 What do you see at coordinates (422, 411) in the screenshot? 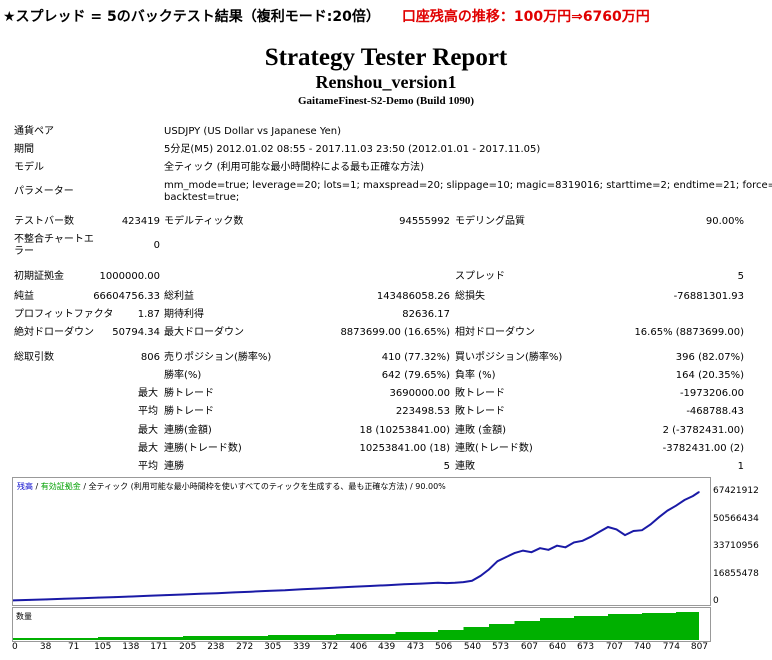
I see `avg-win-value: 223498.53` at bounding box center [422, 411].